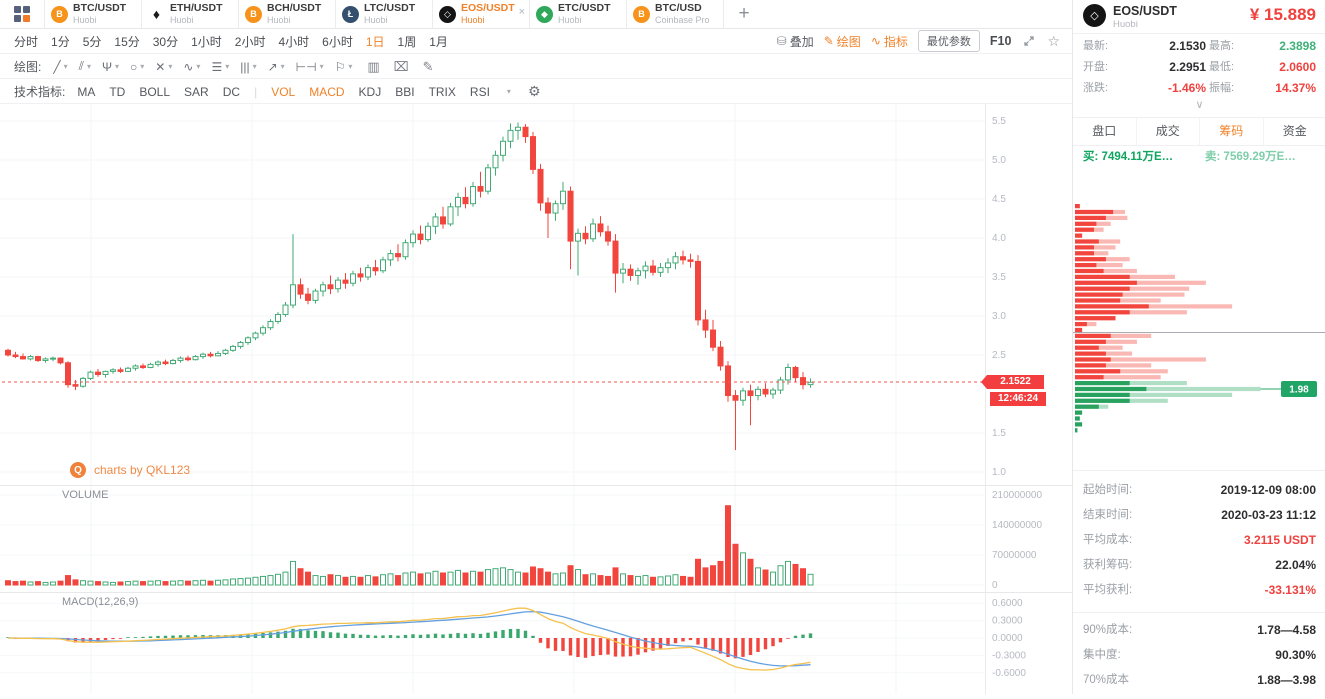 The image size is (1325, 699). What do you see at coordinates (1017, 495) in the screenshot?
I see `svg-text: 210000000` at bounding box center [1017, 495].